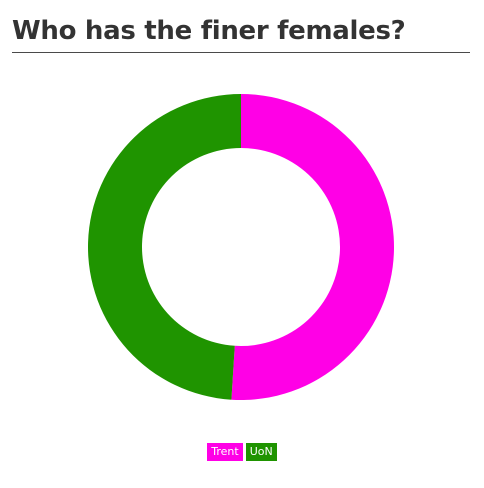 The image size is (484, 488). I want to click on legend-item-uon: UoN, so click(261, 452).